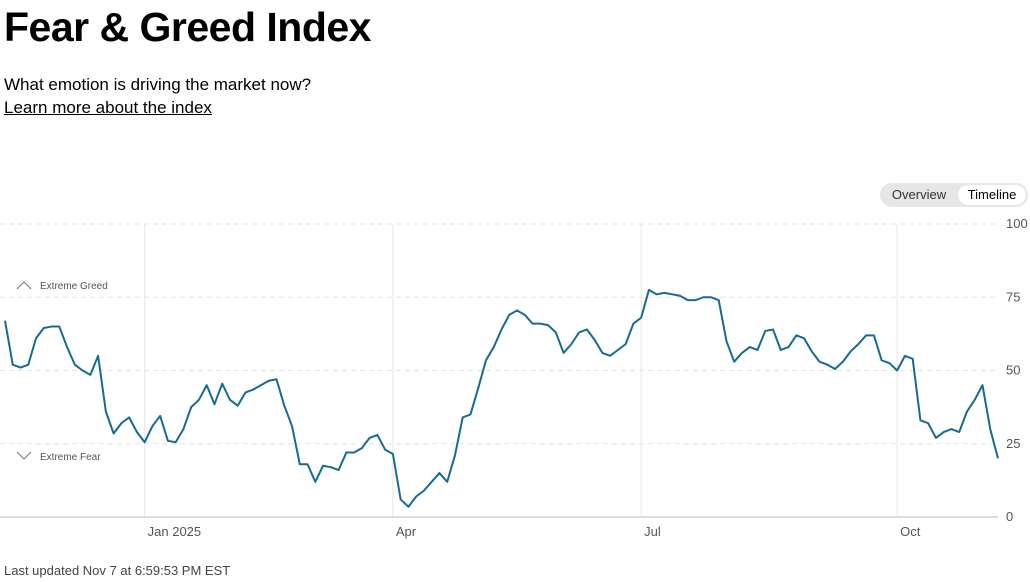 The width and height of the screenshot is (1030, 582). What do you see at coordinates (910, 531) in the screenshot?
I see `x-tick-label: Oct` at bounding box center [910, 531].